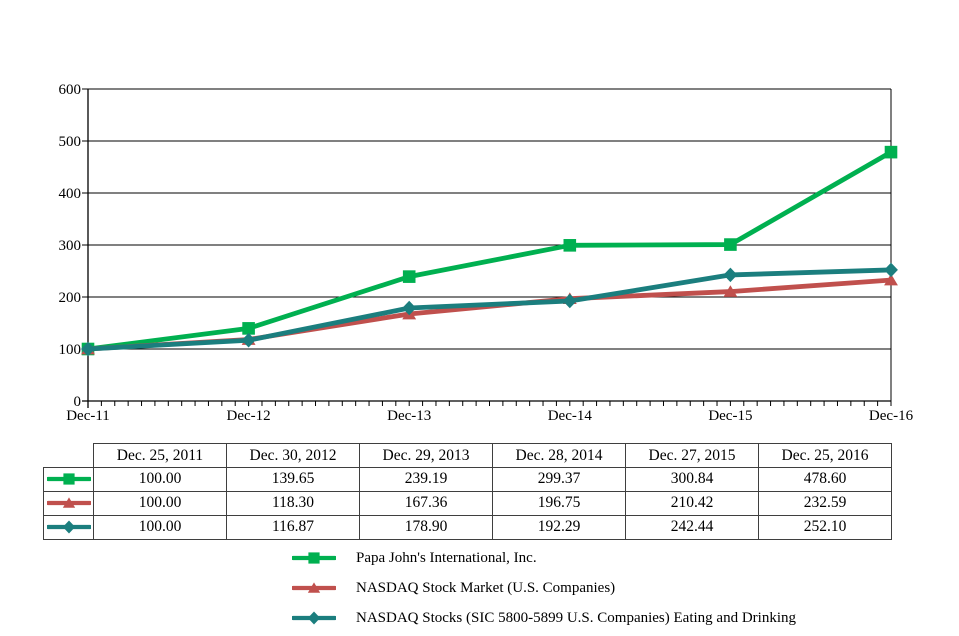 The image size is (959, 636). What do you see at coordinates (486, 587) in the screenshot?
I see `legend-label: NASDAQ Stock Market (U.S. Companies)` at bounding box center [486, 587].